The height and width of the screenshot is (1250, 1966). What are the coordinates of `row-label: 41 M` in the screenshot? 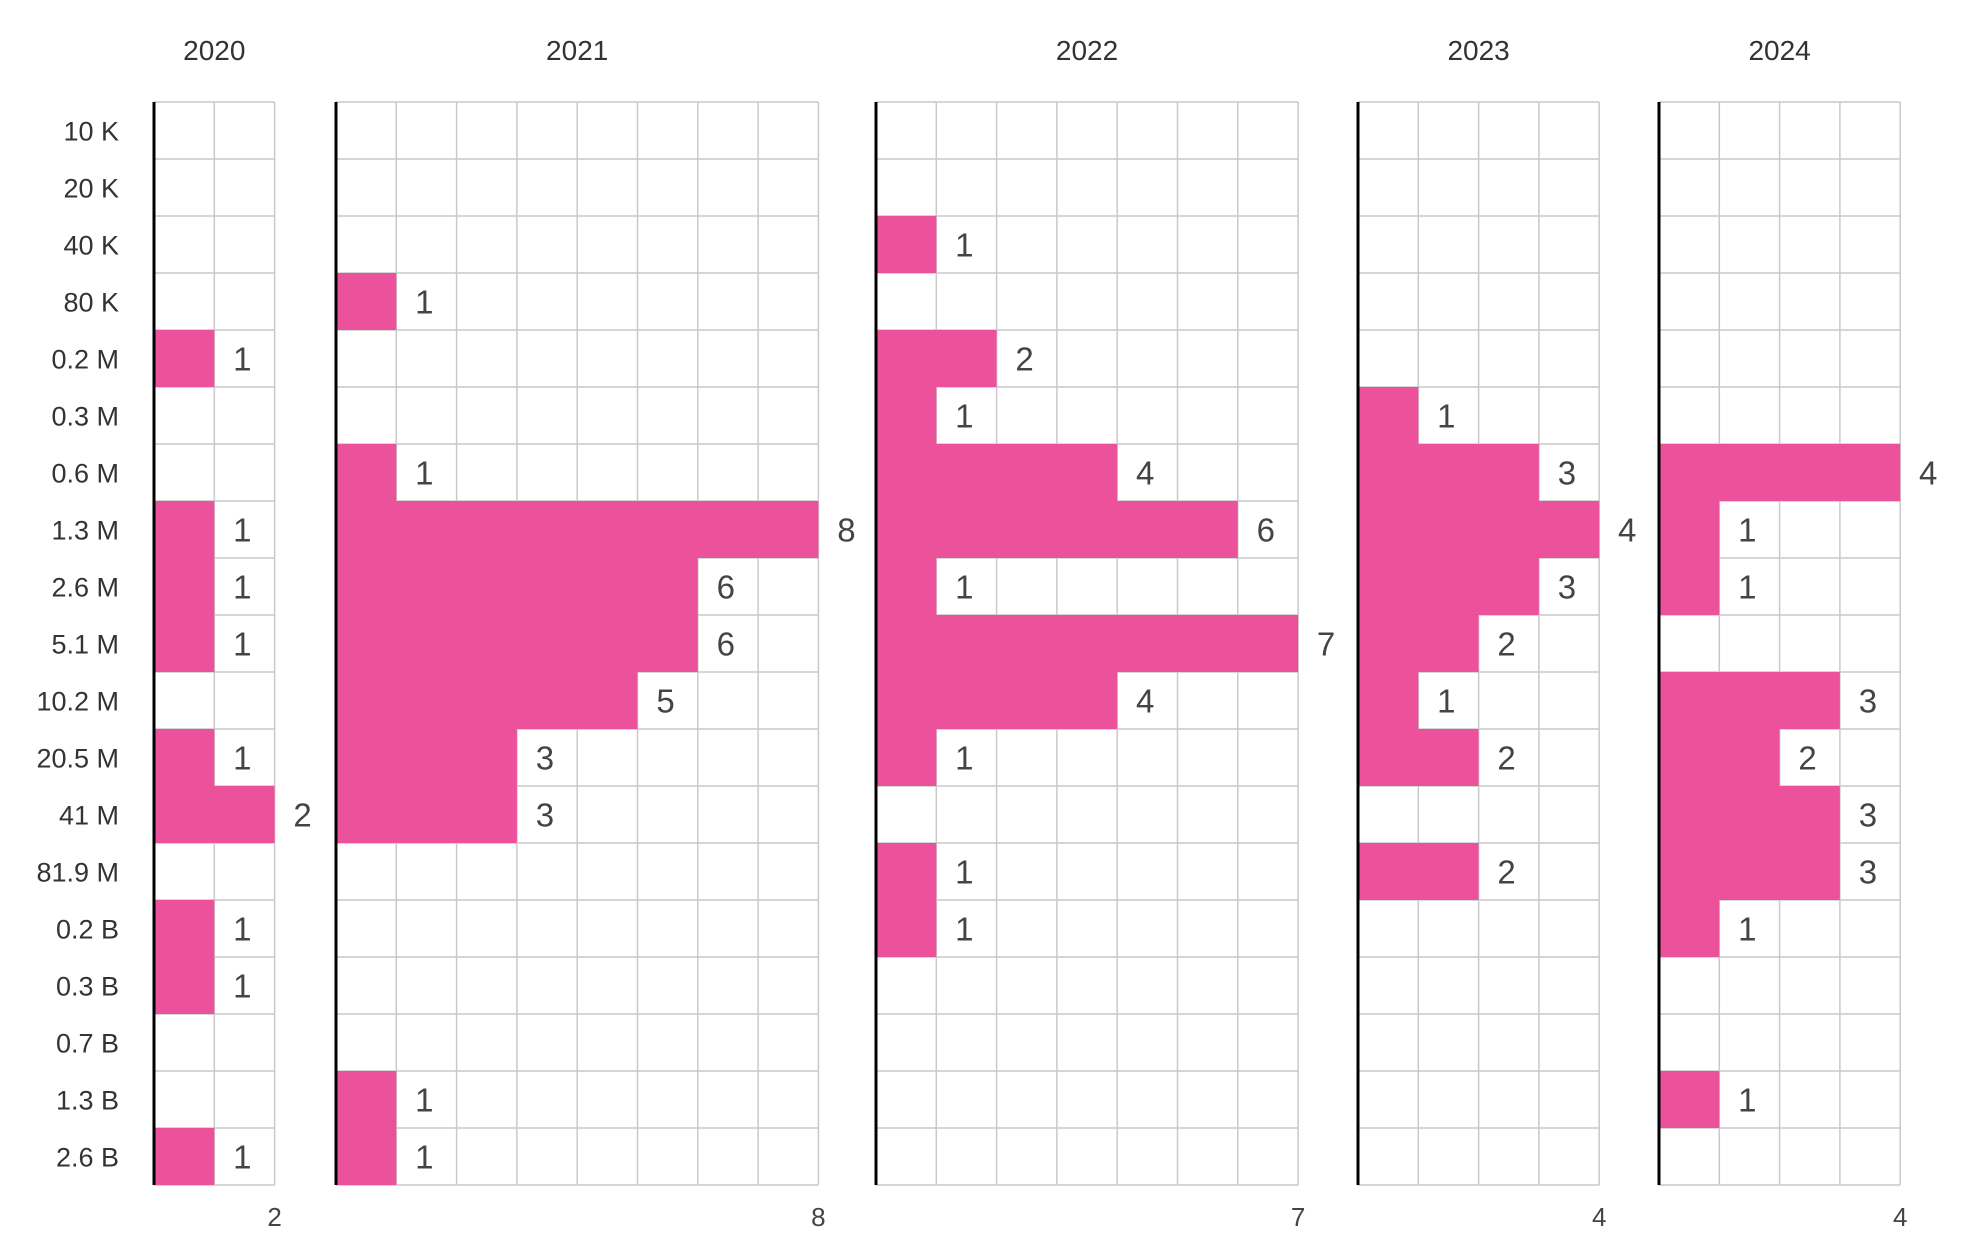 It's located at (89, 816).